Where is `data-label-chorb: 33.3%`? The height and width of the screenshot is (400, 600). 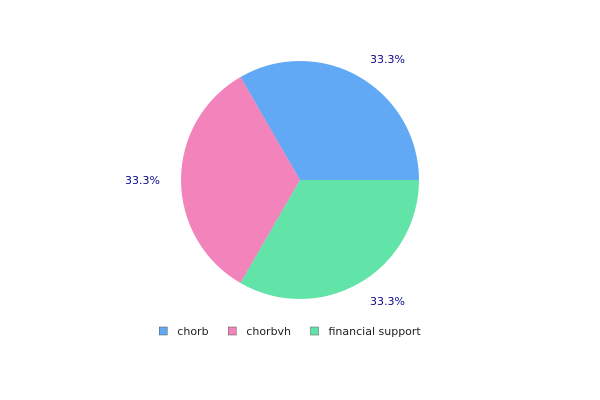 data-label-chorb: 33.3% is located at coordinates (387, 59).